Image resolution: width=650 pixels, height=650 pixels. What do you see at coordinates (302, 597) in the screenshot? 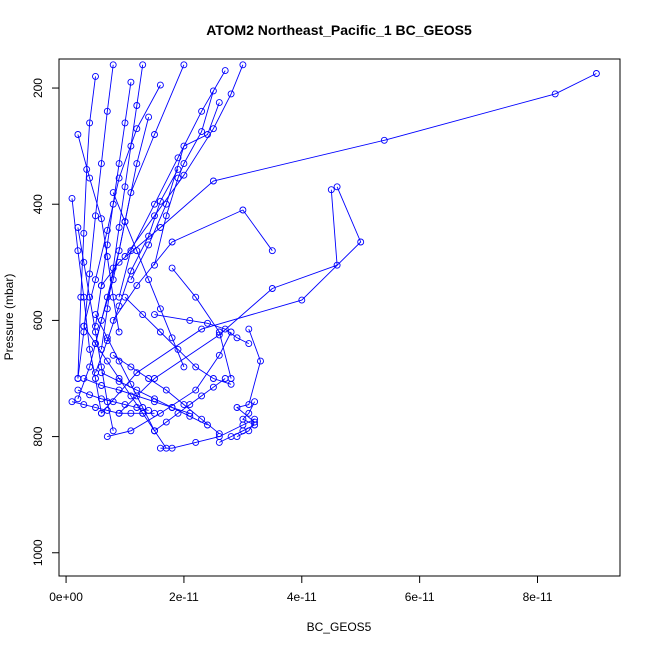
I see `x-tick-label: 4e-11` at bounding box center [302, 597].